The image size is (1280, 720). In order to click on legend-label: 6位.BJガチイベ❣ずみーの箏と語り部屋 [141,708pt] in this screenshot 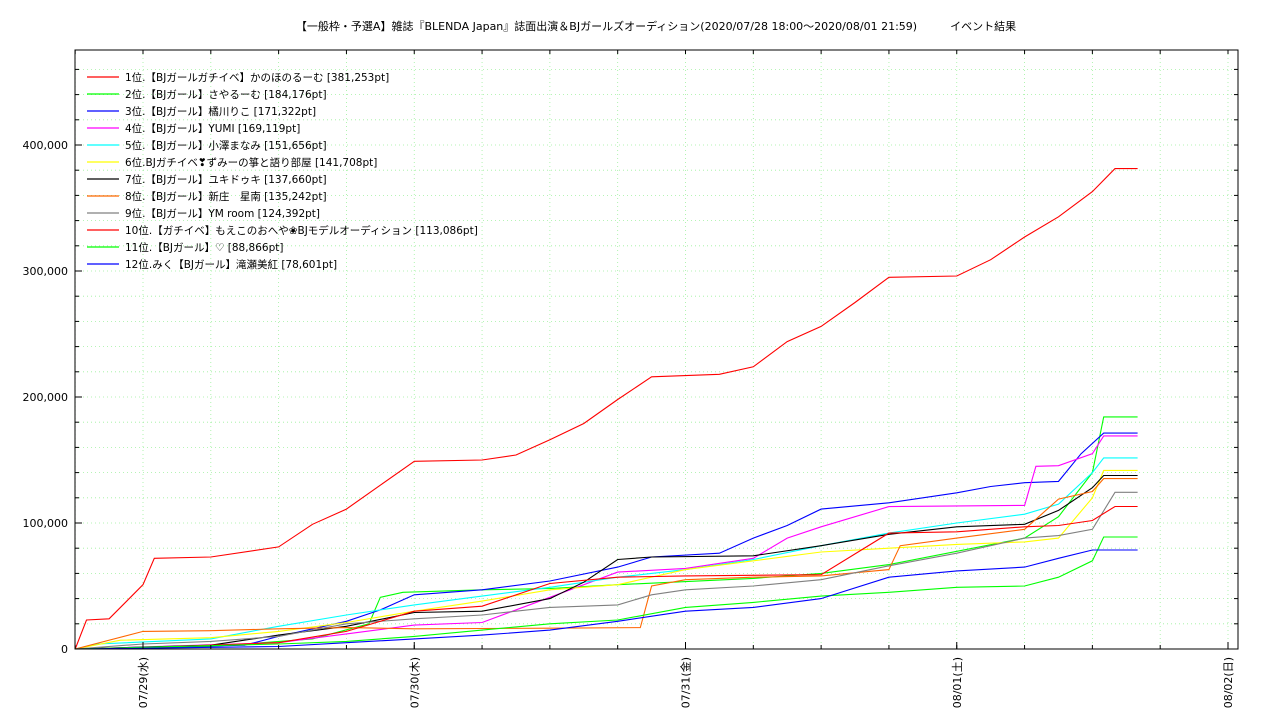, I will do `click(251, 162)`.